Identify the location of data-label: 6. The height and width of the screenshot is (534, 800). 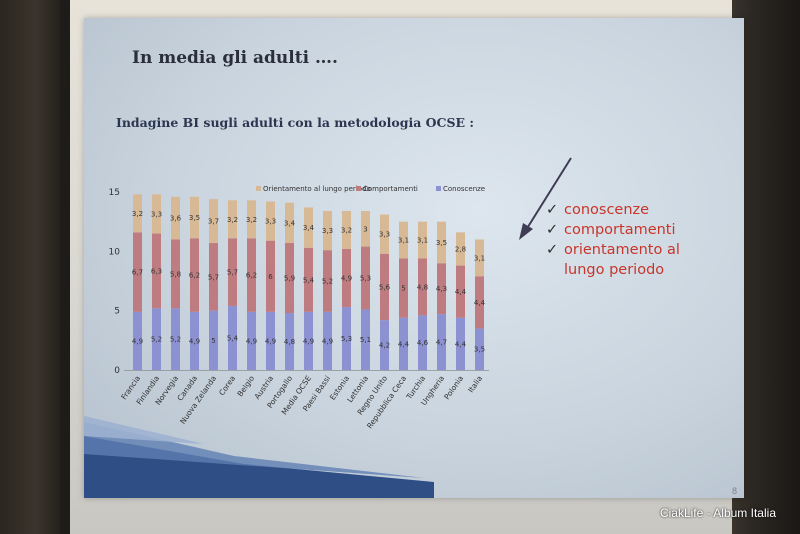
(270, 277).